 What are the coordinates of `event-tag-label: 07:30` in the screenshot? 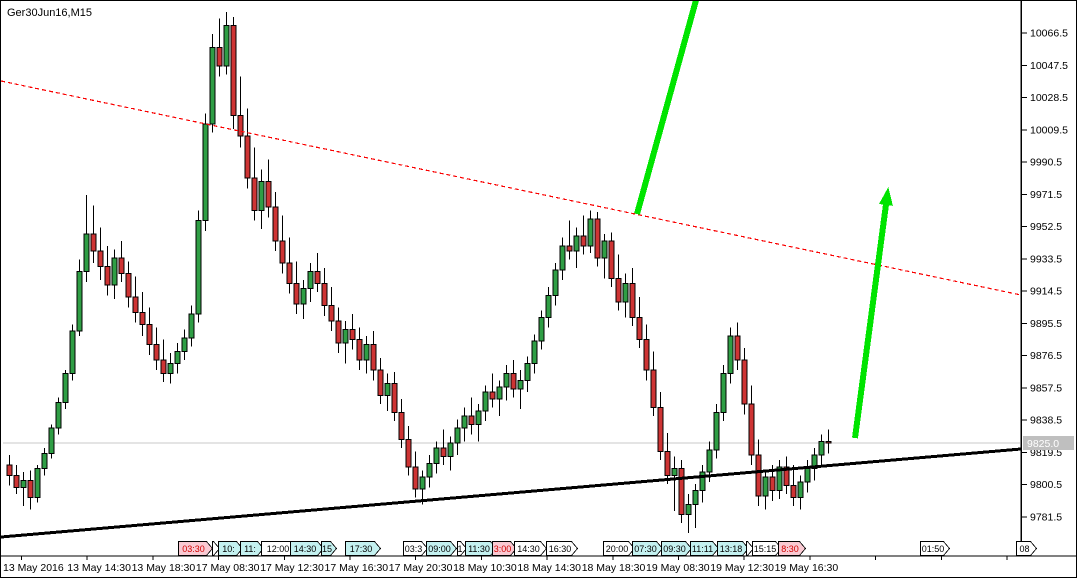 It's located at (645, 549).